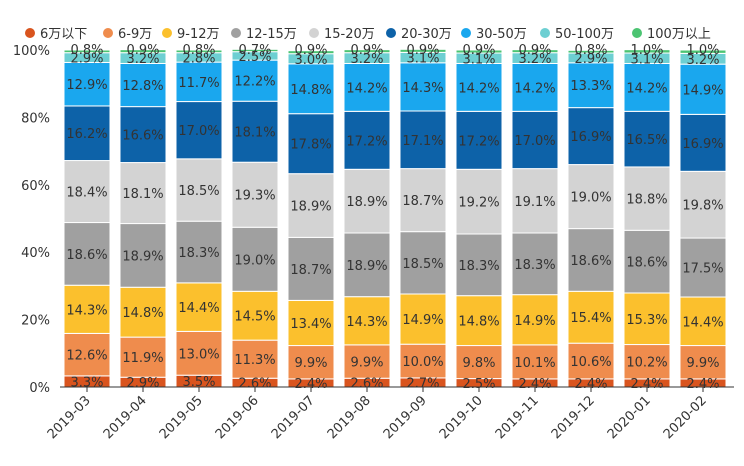  Describe the element at coordinates (198, 191) in the screenshot. I see `data-label-2019-05-4: 18.5%` at that location.